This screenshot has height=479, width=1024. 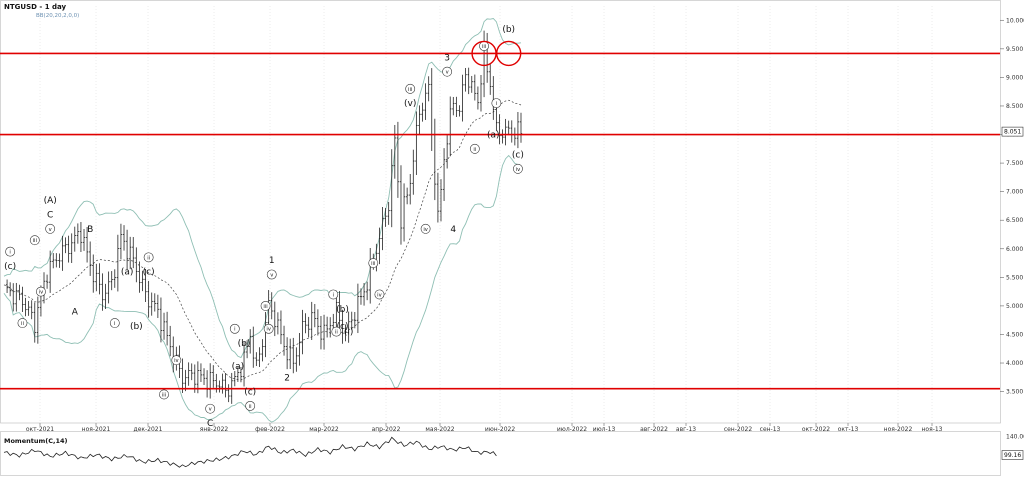 I want to click on wave-label: 4, so click(x=453, y=230).